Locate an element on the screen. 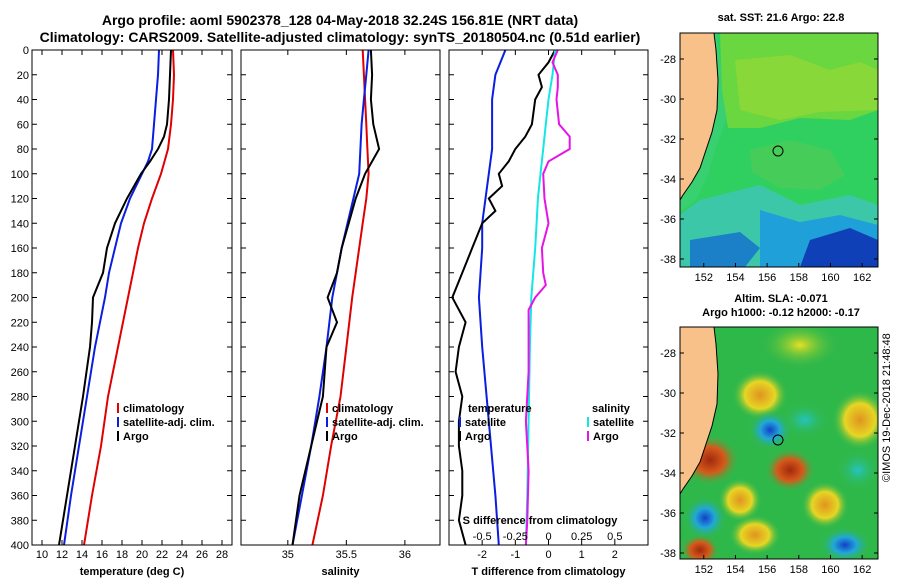 Image resolution: width=900 pixels, height=580 pixels. sst-map-land is located at coordinates (699, 116).